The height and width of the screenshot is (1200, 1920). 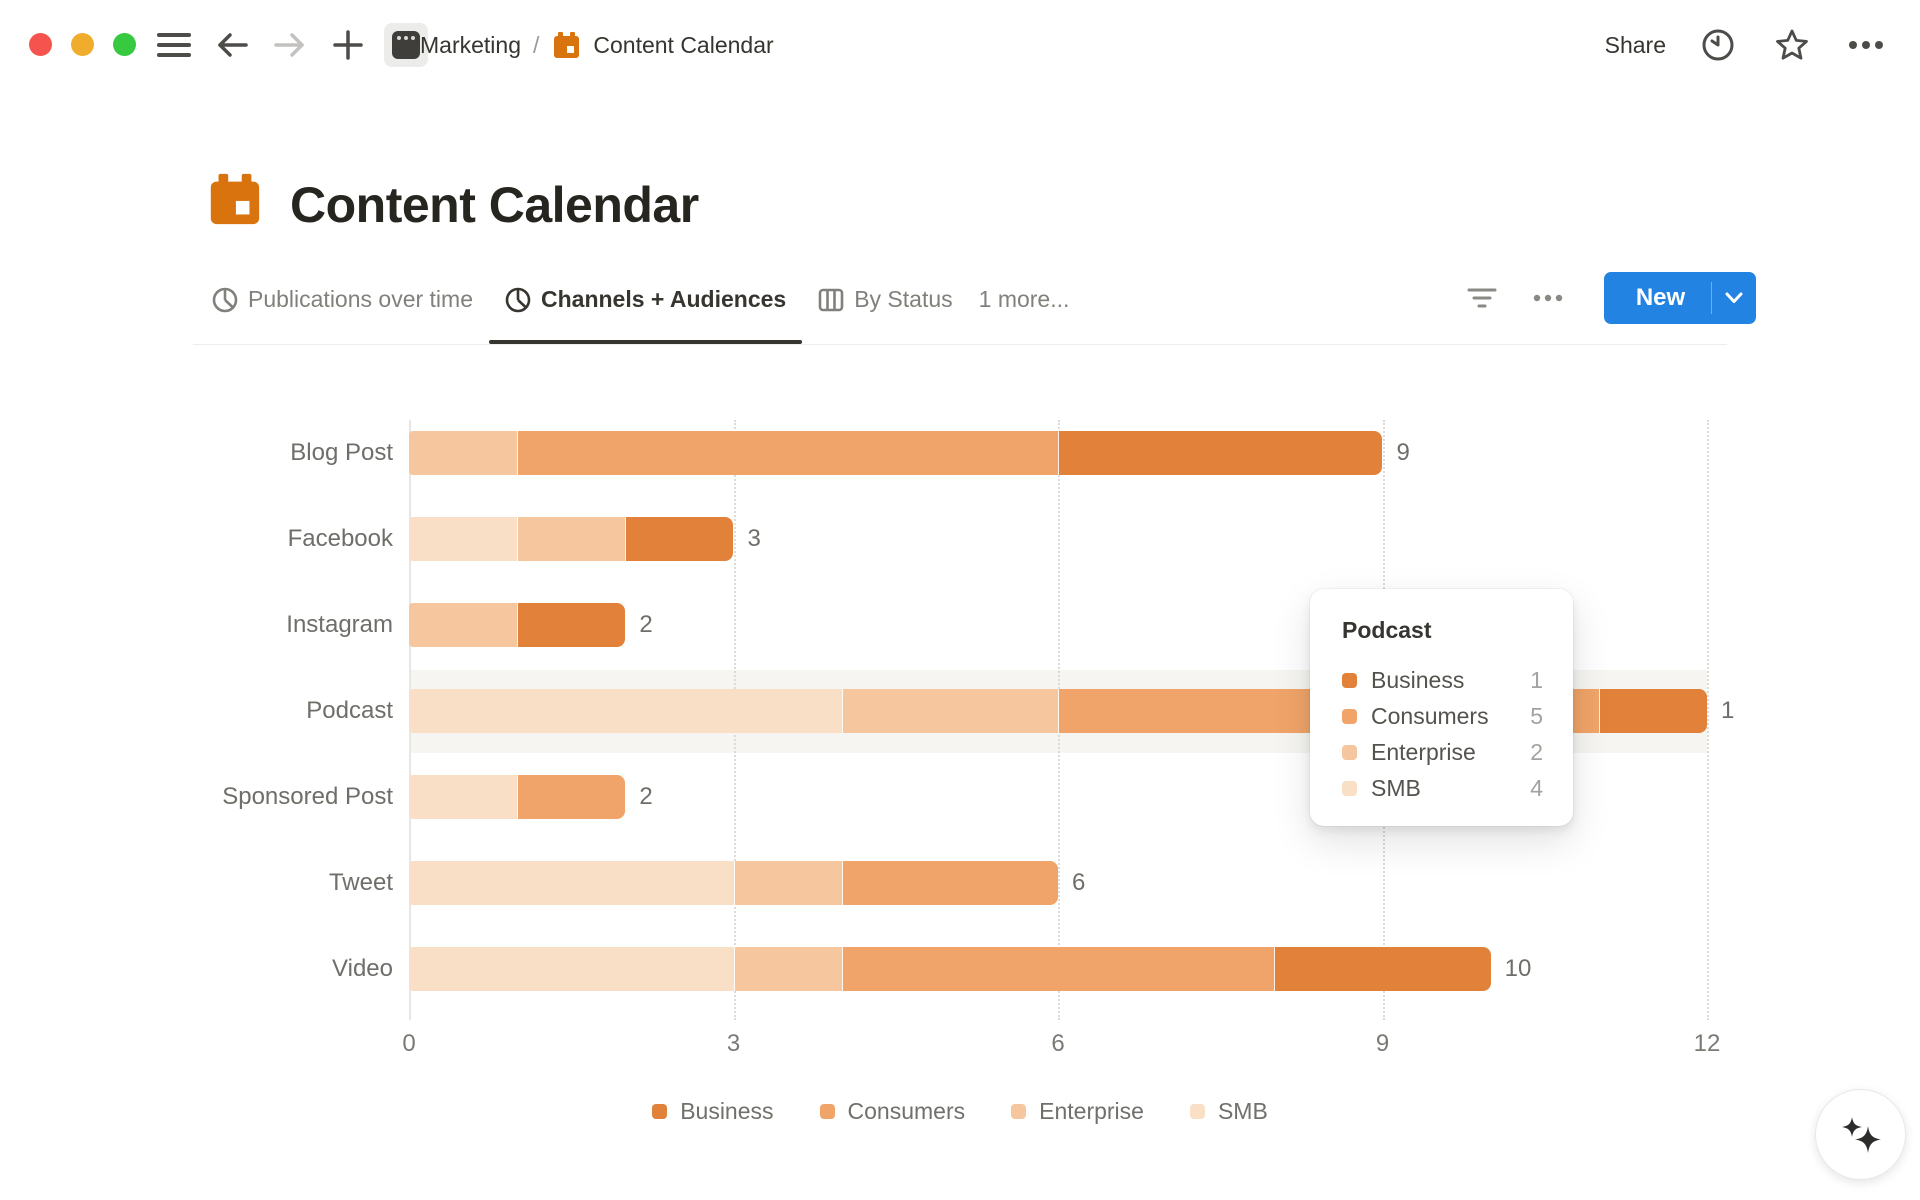 What do you see at coordinates (409, 1043) in the screenshot?
I see `x-axis-tick: 0` at bounding box center [409, 1043].